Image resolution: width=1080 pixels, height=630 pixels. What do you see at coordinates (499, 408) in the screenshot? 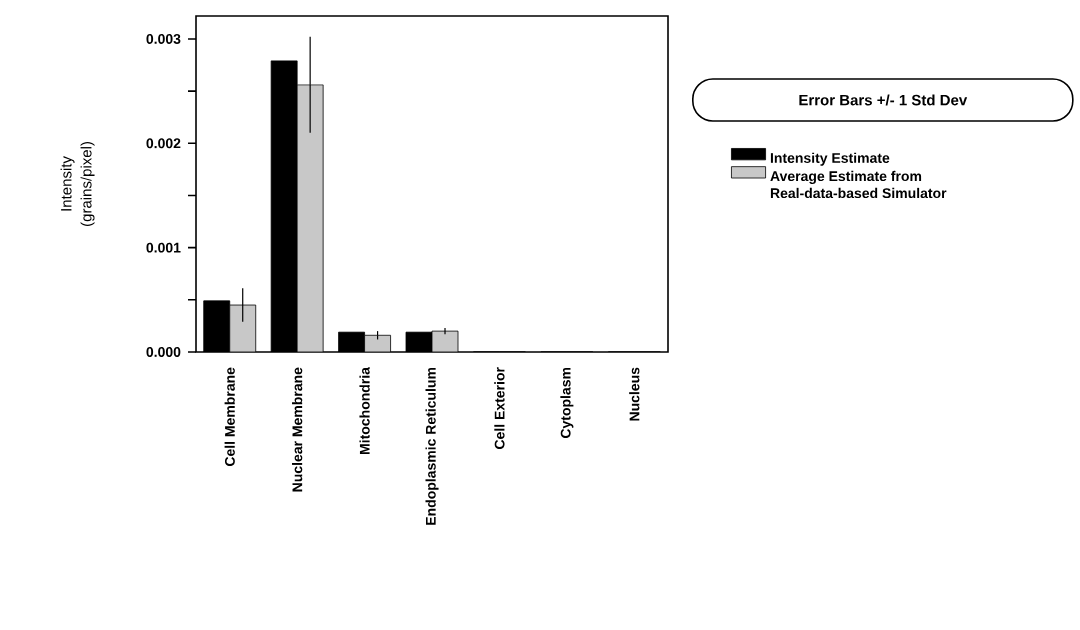
I see `x-tick-label: Cell Exterior` at bounding box center [499, 408].